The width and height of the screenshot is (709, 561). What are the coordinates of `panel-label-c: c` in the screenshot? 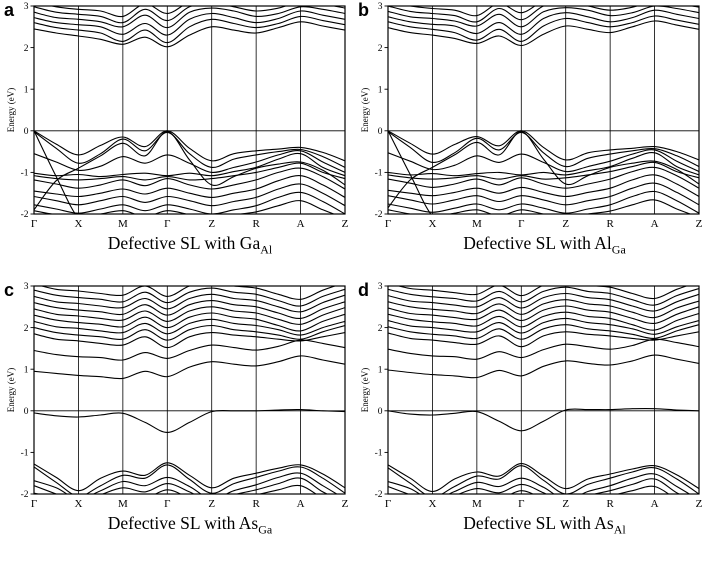 It's located at (9, 290).